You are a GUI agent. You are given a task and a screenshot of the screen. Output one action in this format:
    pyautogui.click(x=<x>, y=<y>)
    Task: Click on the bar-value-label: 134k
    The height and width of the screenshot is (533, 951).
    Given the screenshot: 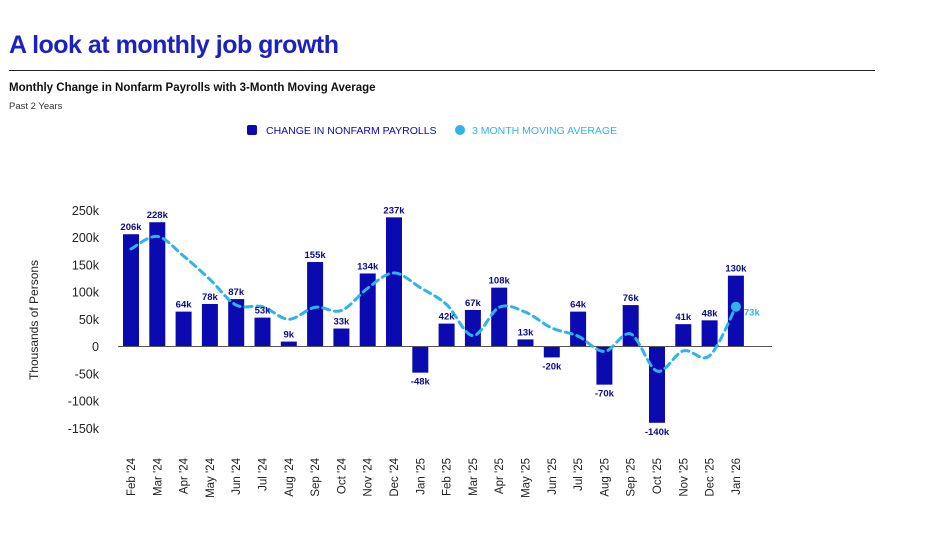 What is the action you would take?
    pyautogui.click(x=368, y=266)
    